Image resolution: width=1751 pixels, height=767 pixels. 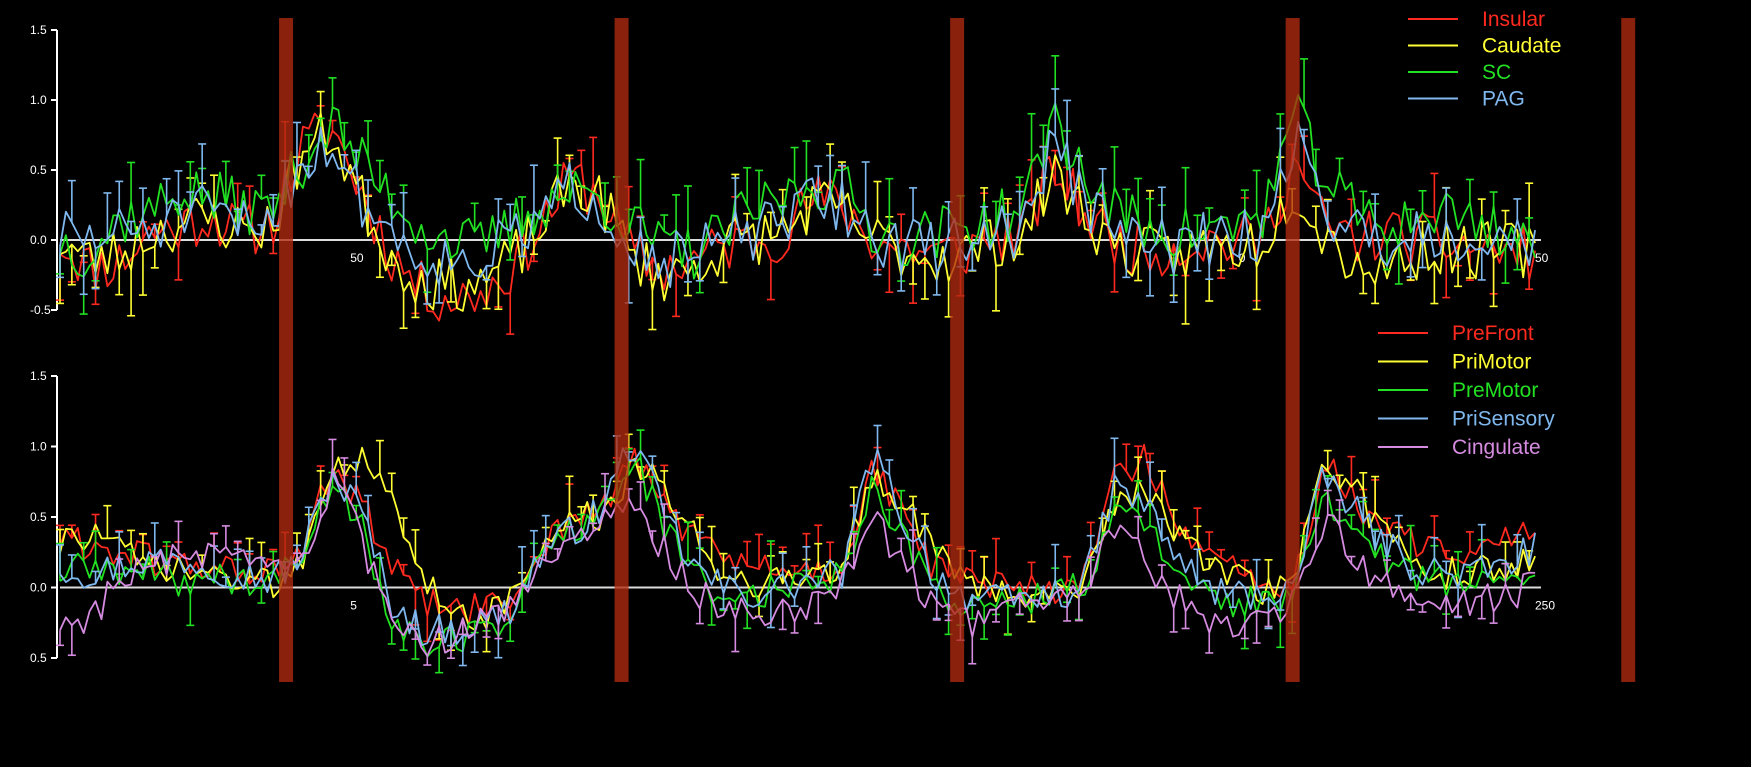 I want to click on y-tick-label: -0.5, so click(x=40, y=310).